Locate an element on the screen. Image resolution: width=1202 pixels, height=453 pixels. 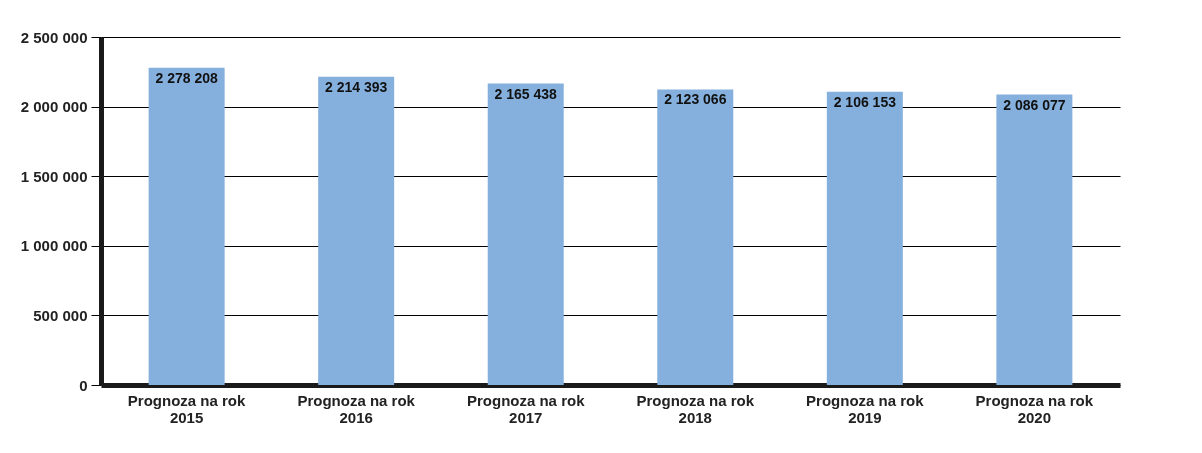
y-tick-label: 2 500 000 is located at coordinates (54, 37).